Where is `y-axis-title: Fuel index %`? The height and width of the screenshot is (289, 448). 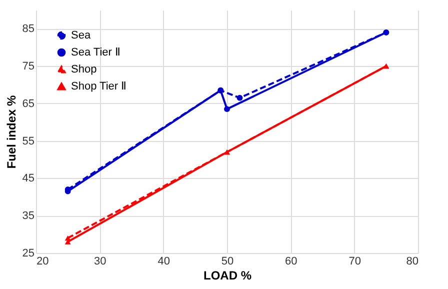 y-axis-title: Fuel index % is located at coordinates (11, 132).